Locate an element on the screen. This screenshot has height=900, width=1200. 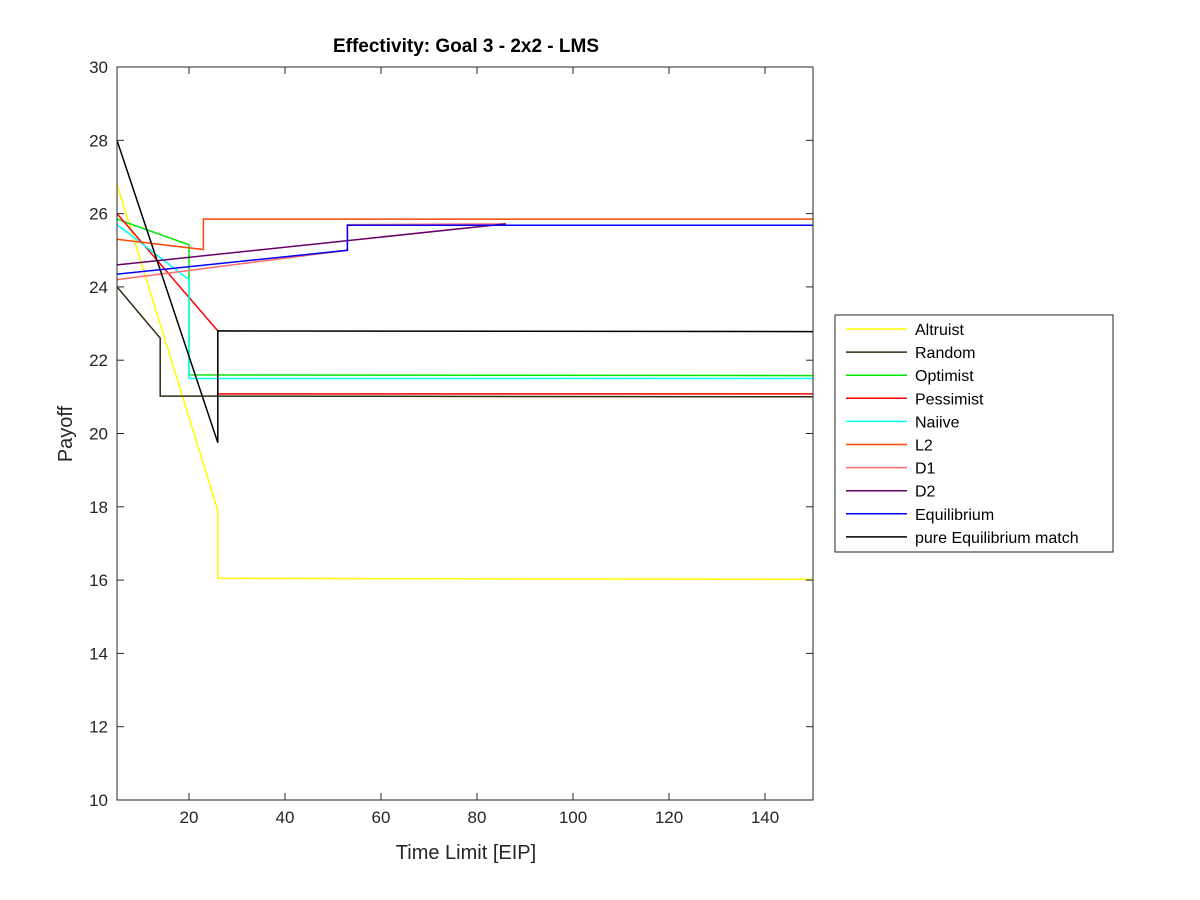
y-tick-label: 28 is located at coordinates (98, 140).